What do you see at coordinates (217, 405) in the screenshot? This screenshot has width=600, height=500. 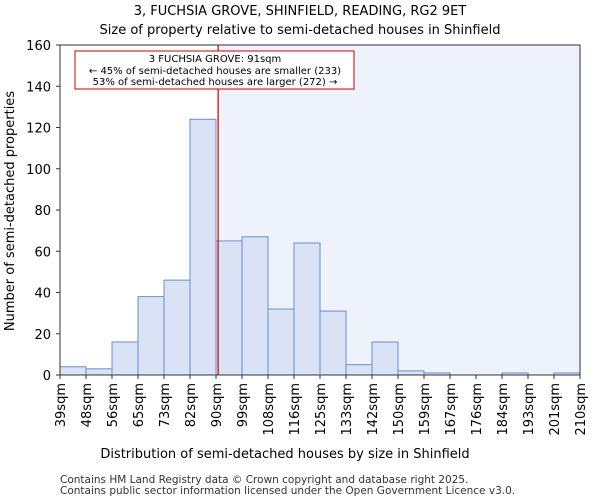 I see `x-tick-label-90sqm: 90sqm` at bounding box center [217, 405].